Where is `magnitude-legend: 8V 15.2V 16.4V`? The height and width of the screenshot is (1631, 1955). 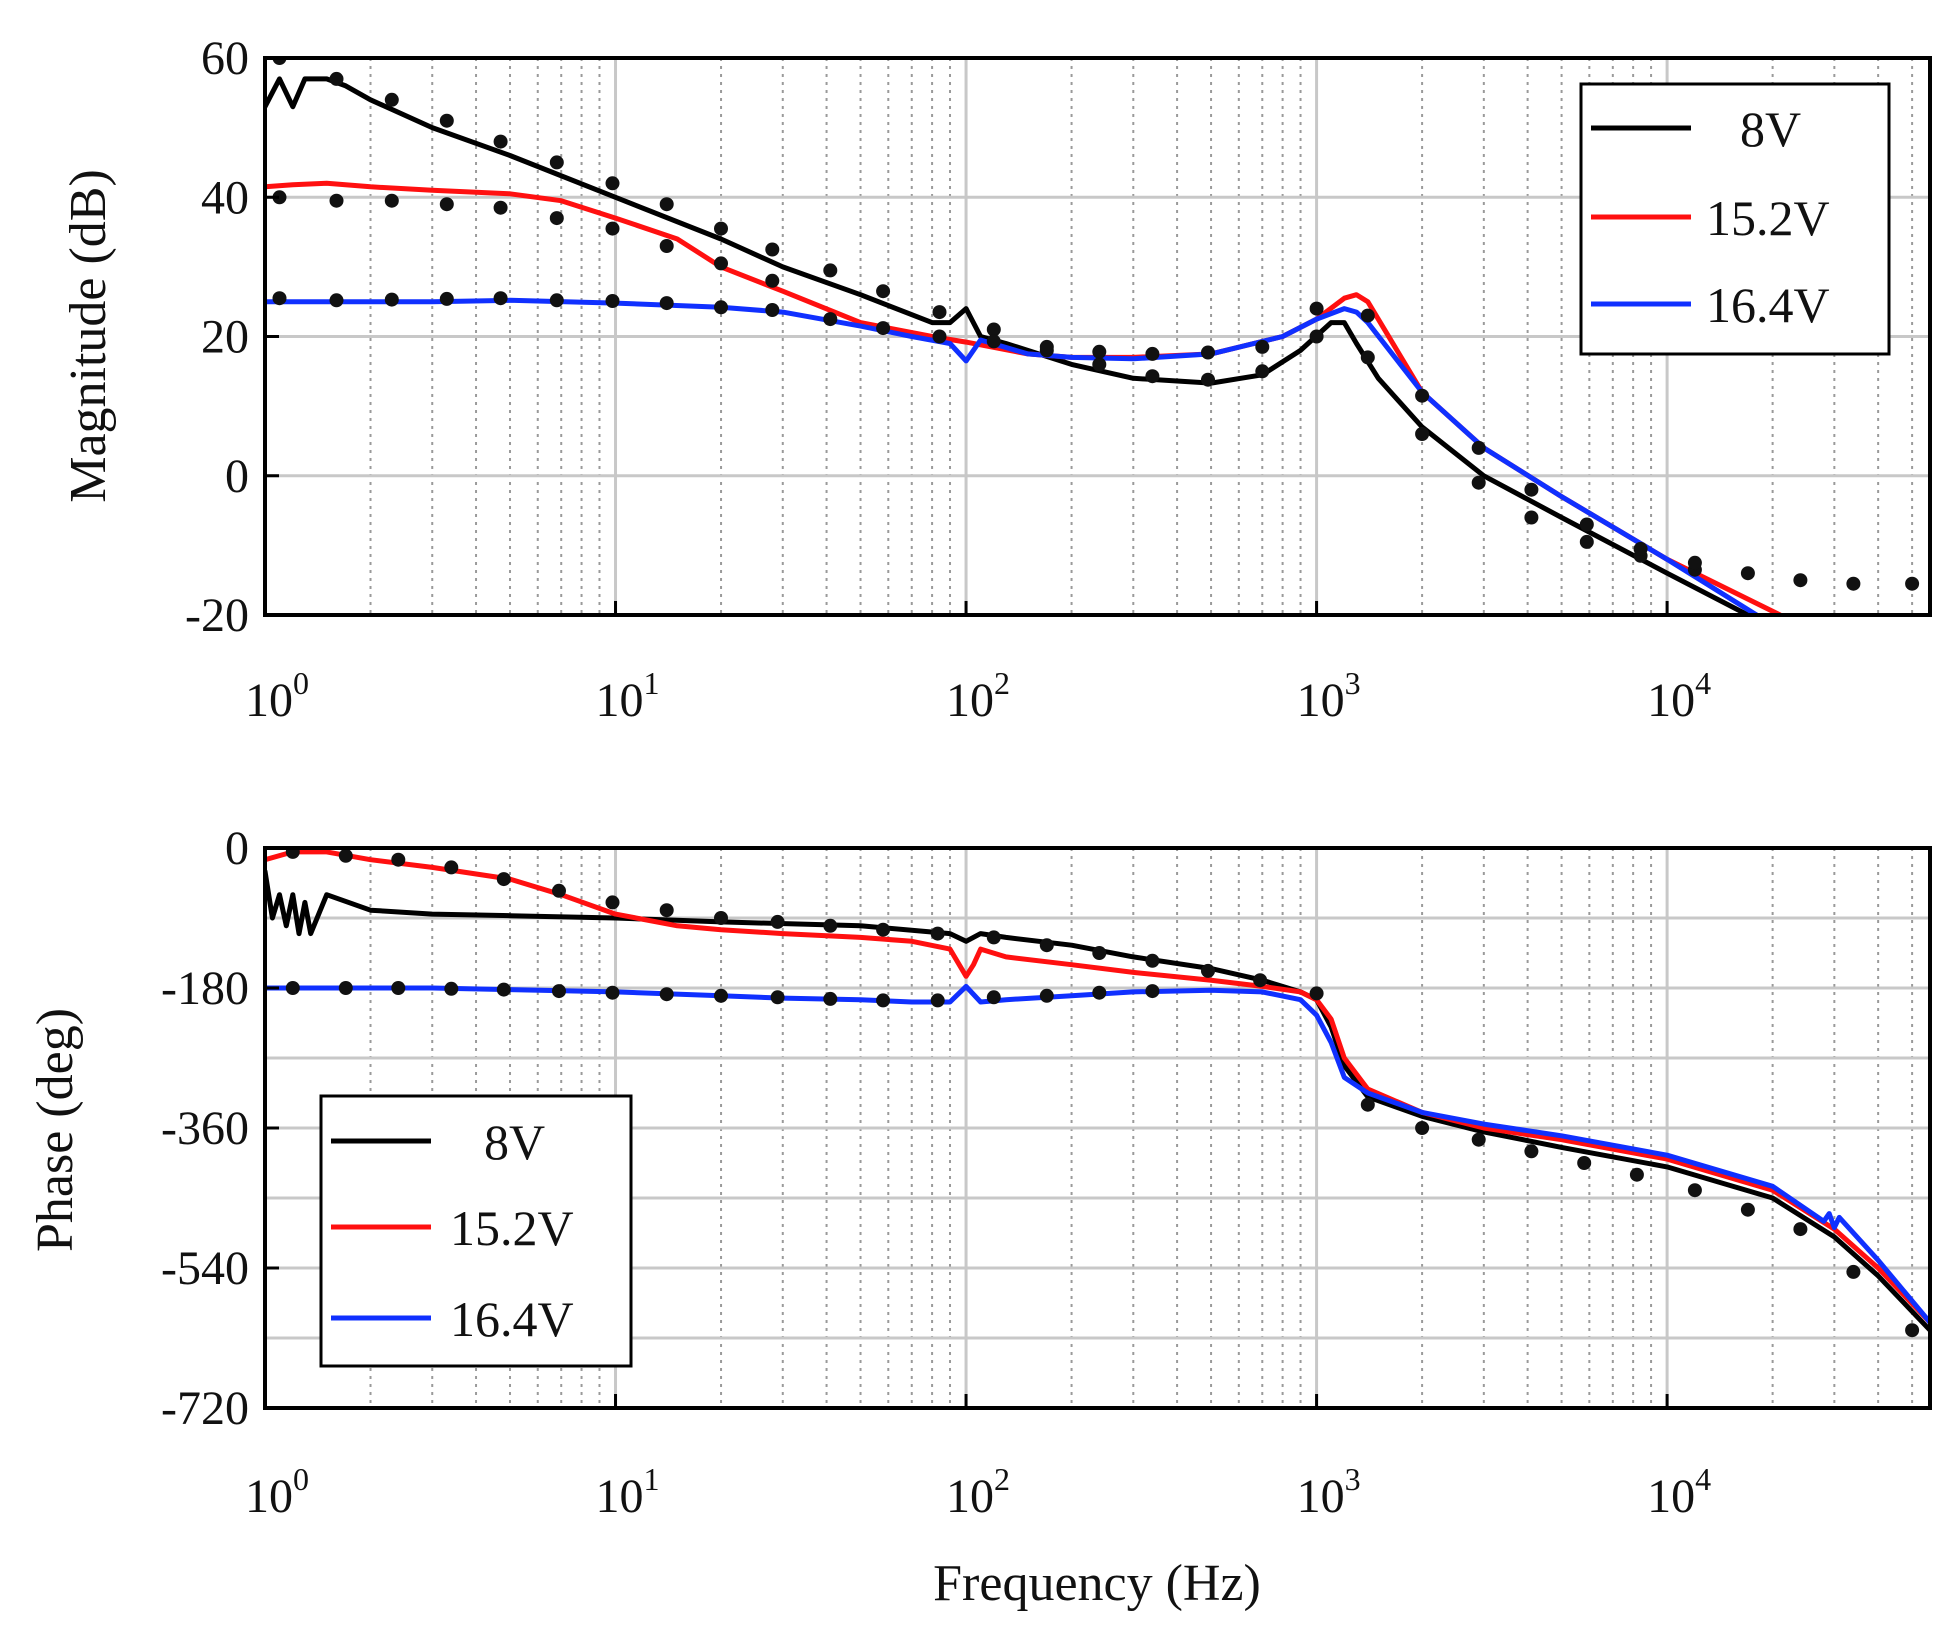 magnitude-legend: 8V 15.2V 16.4V is located at coordinates (1735, 219).